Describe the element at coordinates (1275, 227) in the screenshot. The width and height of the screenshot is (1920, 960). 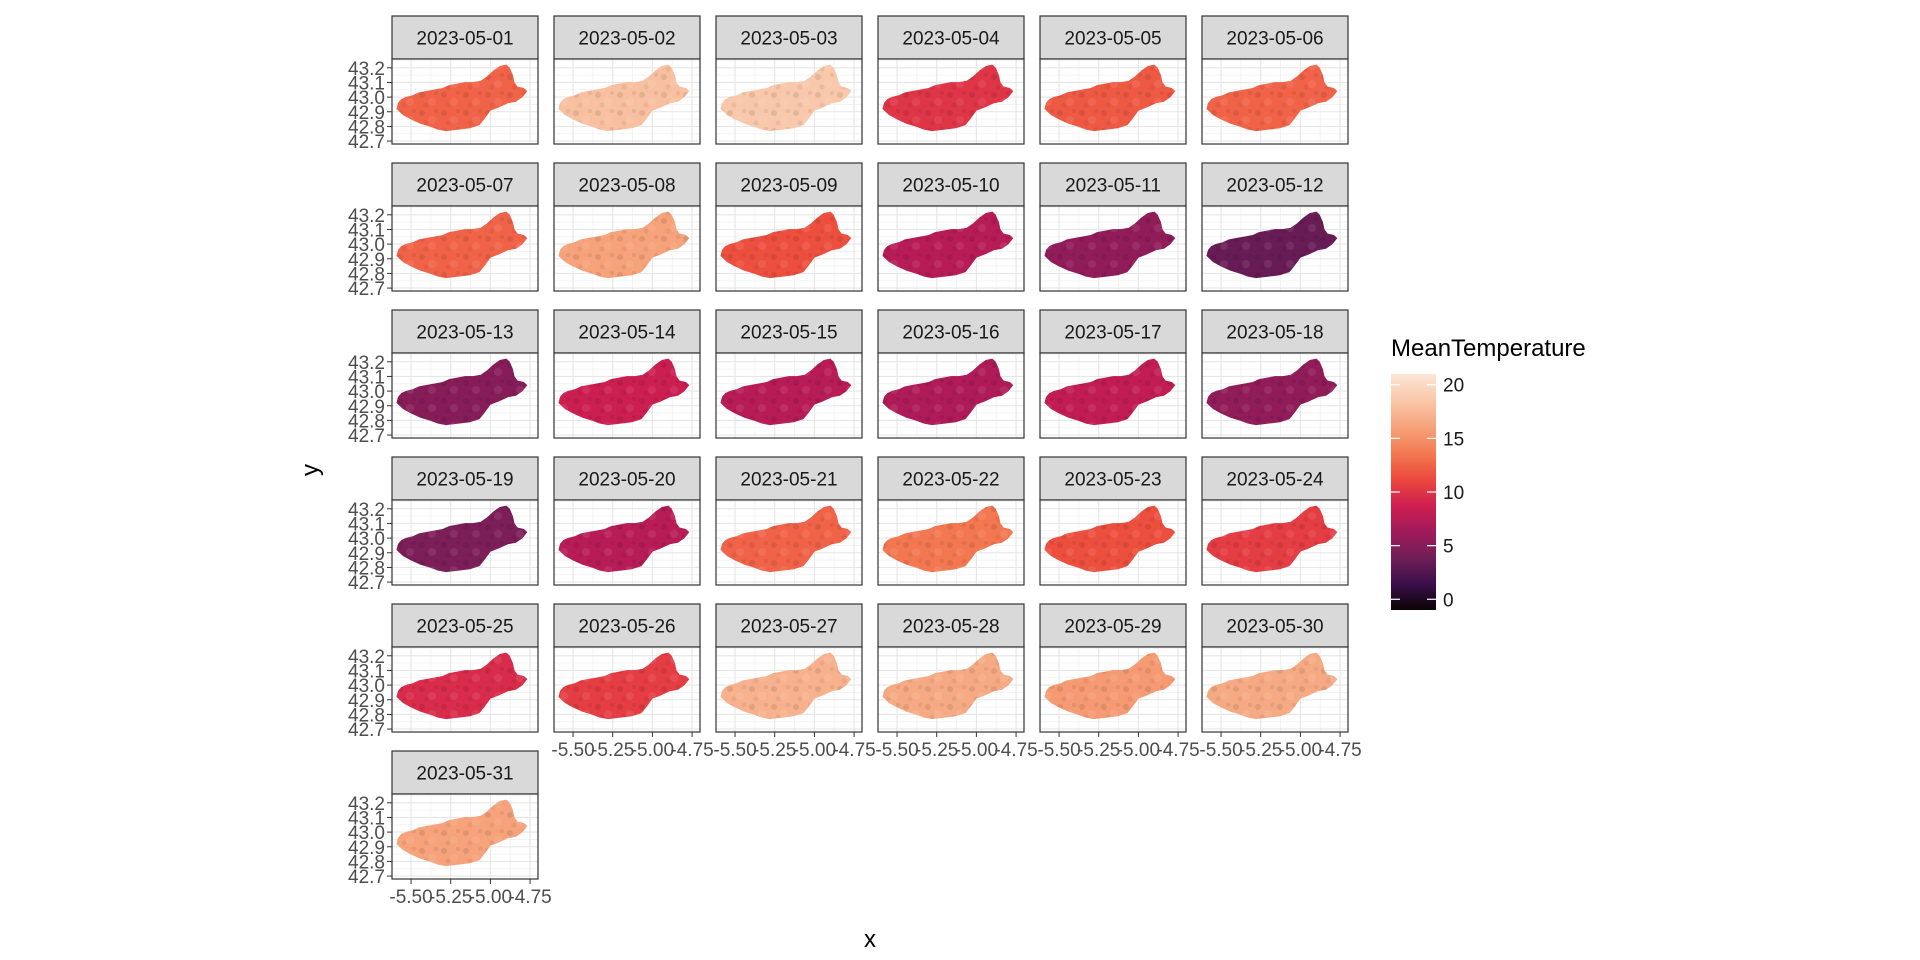
I see `facet-panel: 2023-05-12` at that location.